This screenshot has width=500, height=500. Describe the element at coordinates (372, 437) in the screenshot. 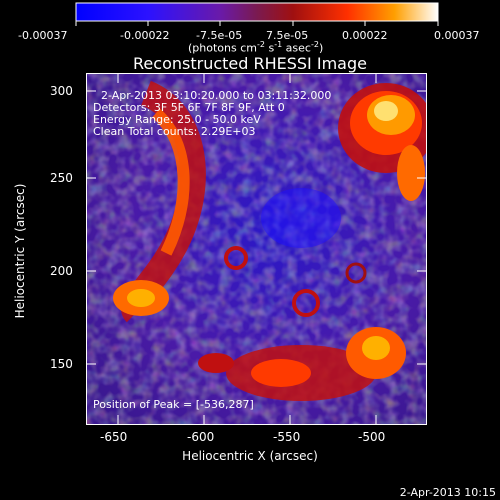

I see `x-tick-label: -500` at that location.